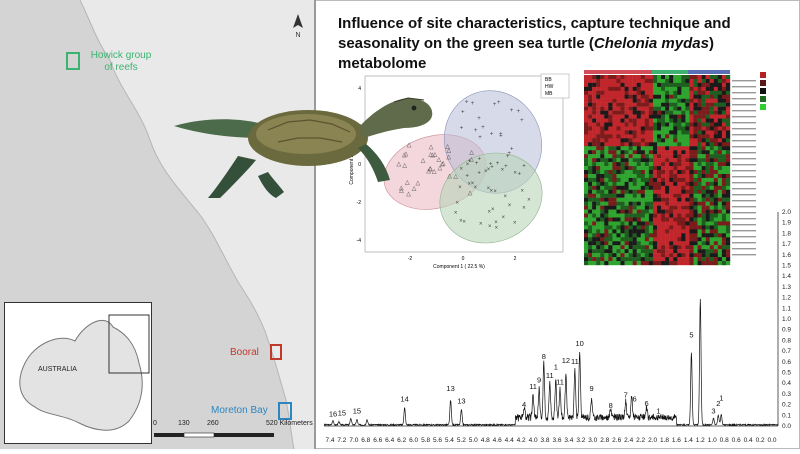 This screenshot has height=454, width=800. Describe the element at coordinates (786, 244) in the screenshot. I see `nmr-y-tick-label: 1.7` at that location.